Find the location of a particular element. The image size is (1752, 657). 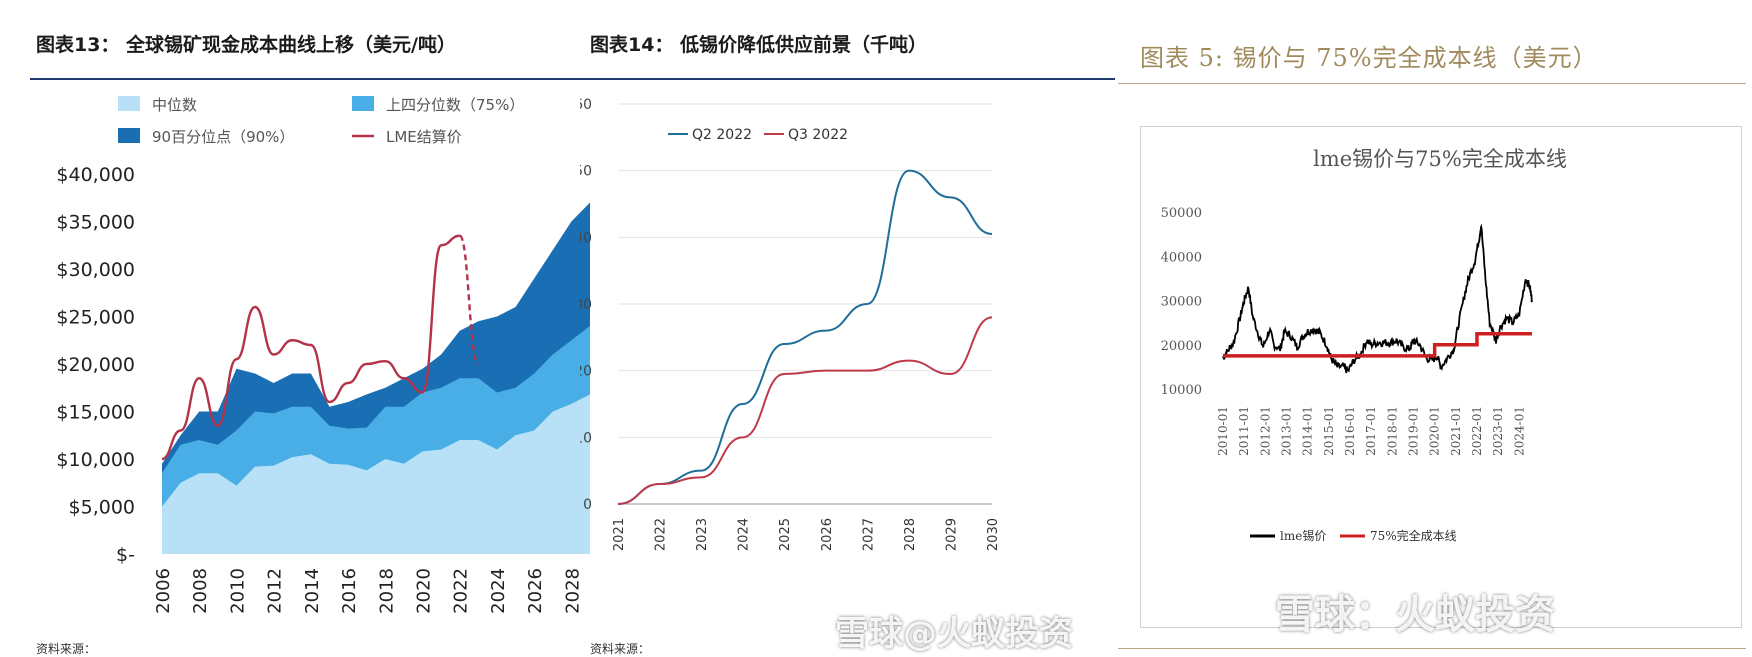

x-tick-label: 2017-01 is located at coordinates (1371, 431).